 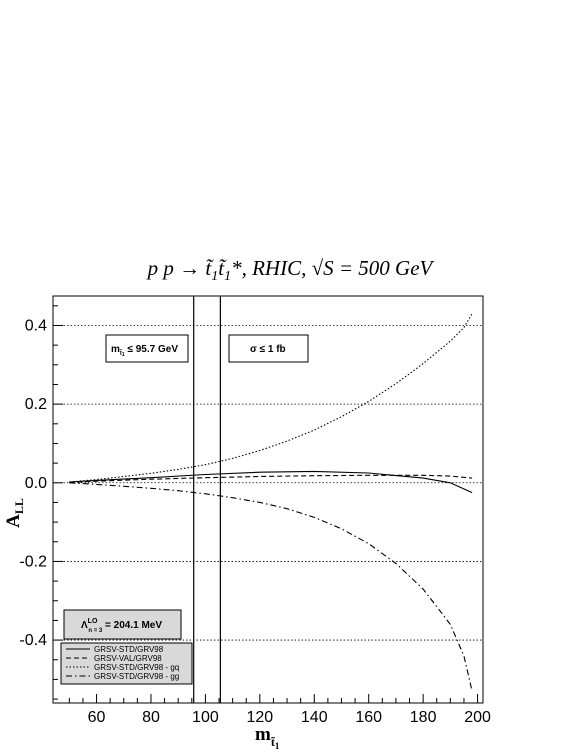 What do you see at coordinates (33, 561) in the screenshot?
I see `y-tick-label-3: -0.2` at bounding box center [33, 561].